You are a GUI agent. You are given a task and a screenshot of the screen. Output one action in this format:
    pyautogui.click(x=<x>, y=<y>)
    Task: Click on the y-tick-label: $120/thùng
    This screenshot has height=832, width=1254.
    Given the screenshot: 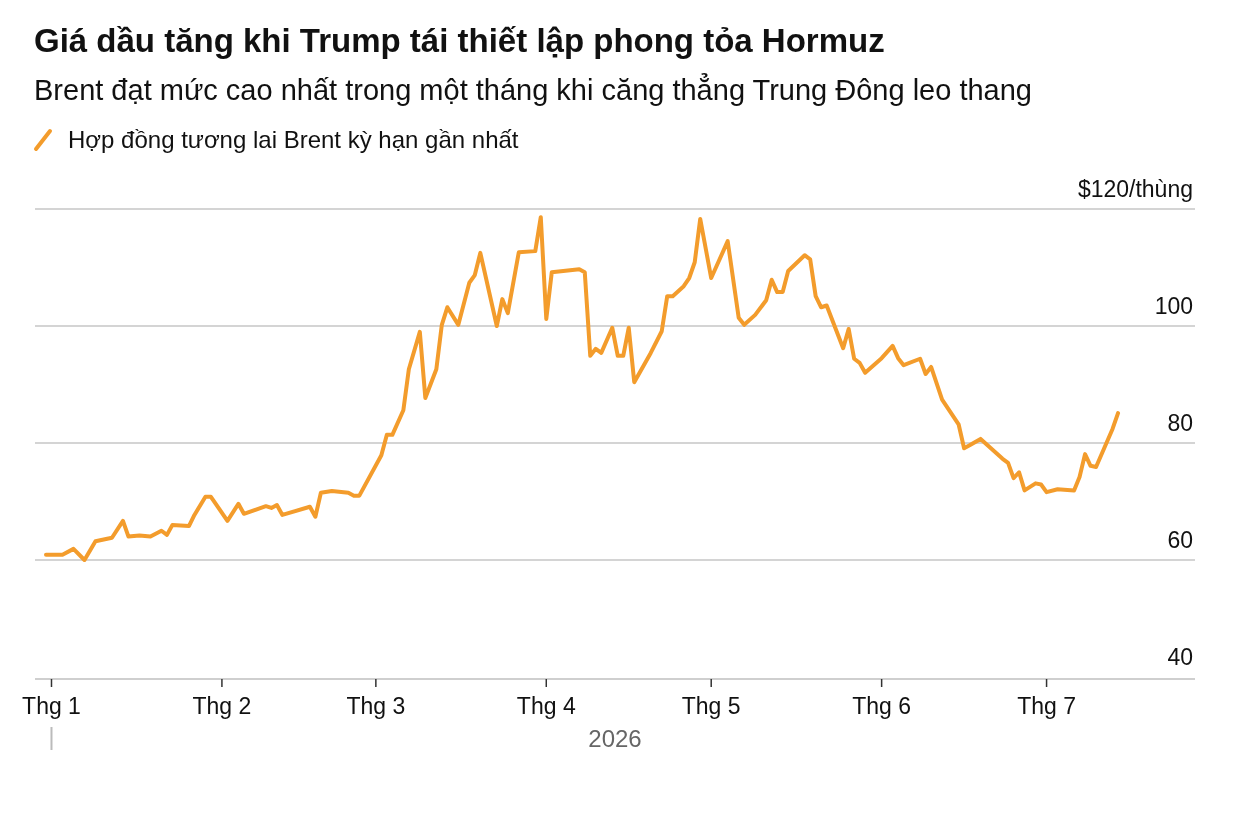 What is the action you would take?
    pyautogui.click(x=1135, y=189)
    